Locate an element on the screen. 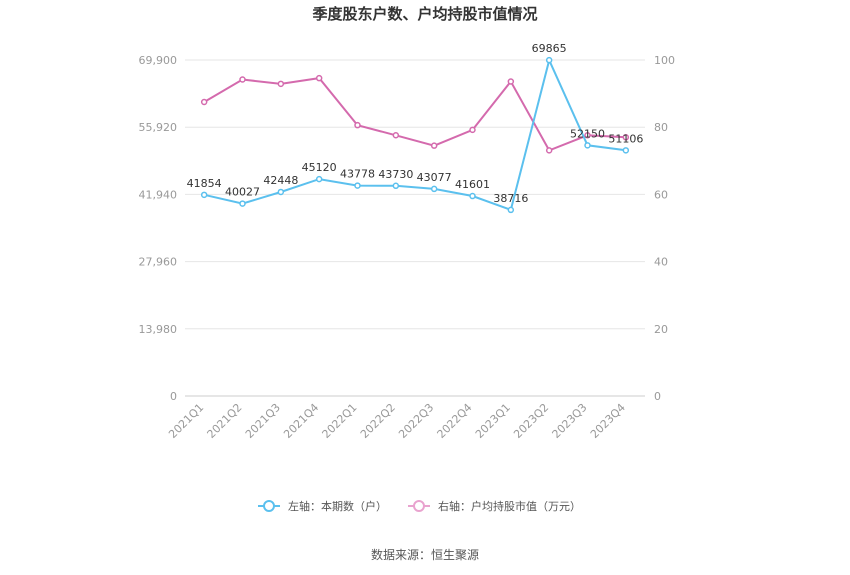  x-tick-label: 2023Q1 is located at coordinates (493, 421).